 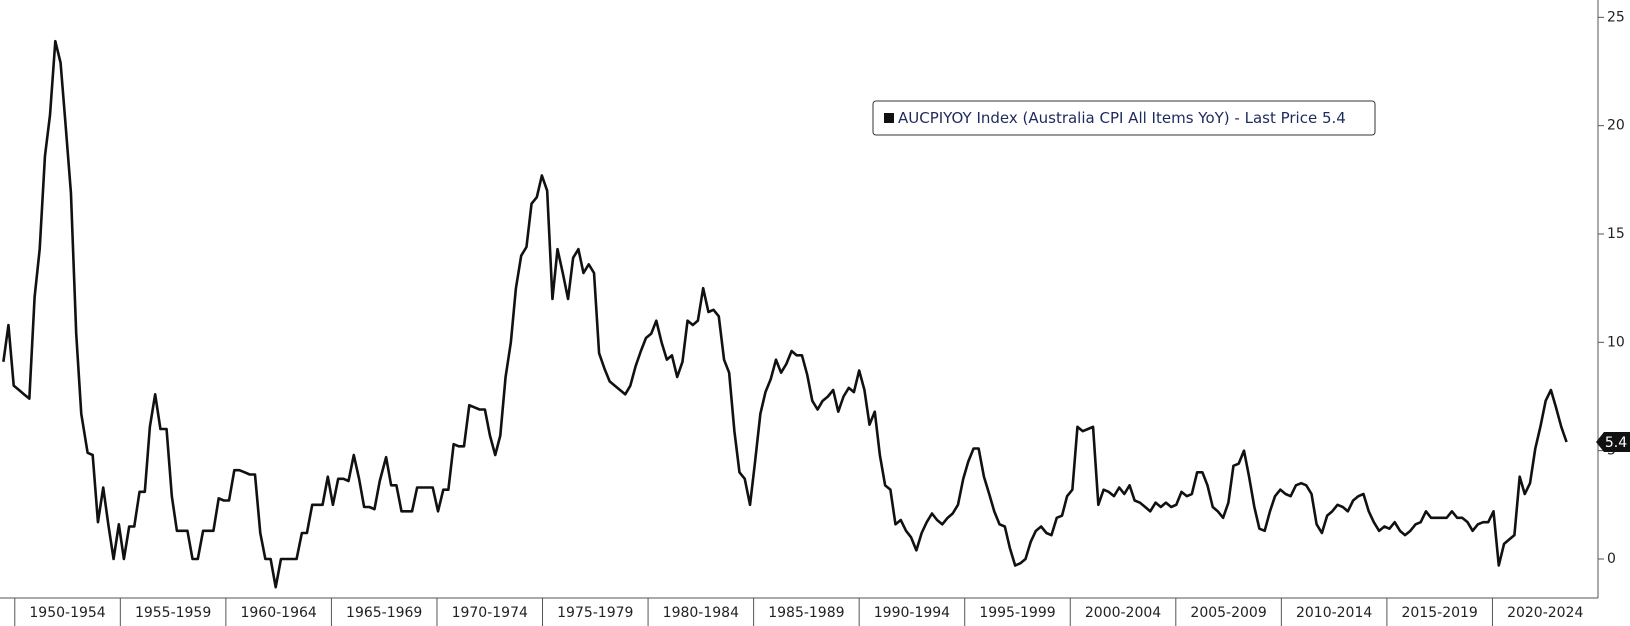 I want to click on x-tick-label: 1975-1979, so click(x=595, y=613).